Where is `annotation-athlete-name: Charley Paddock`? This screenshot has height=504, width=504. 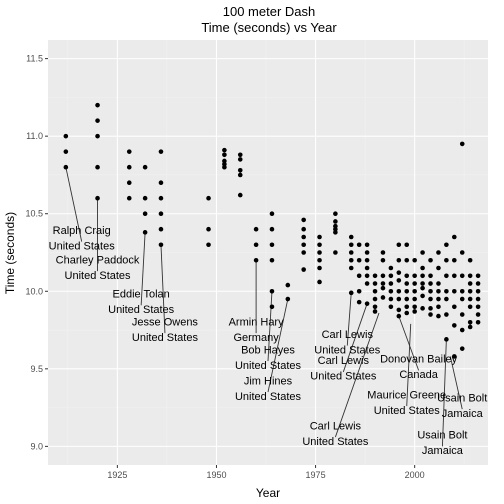
annotation-athlete-name: Charley Paddock is located at coordinates (98, 260).